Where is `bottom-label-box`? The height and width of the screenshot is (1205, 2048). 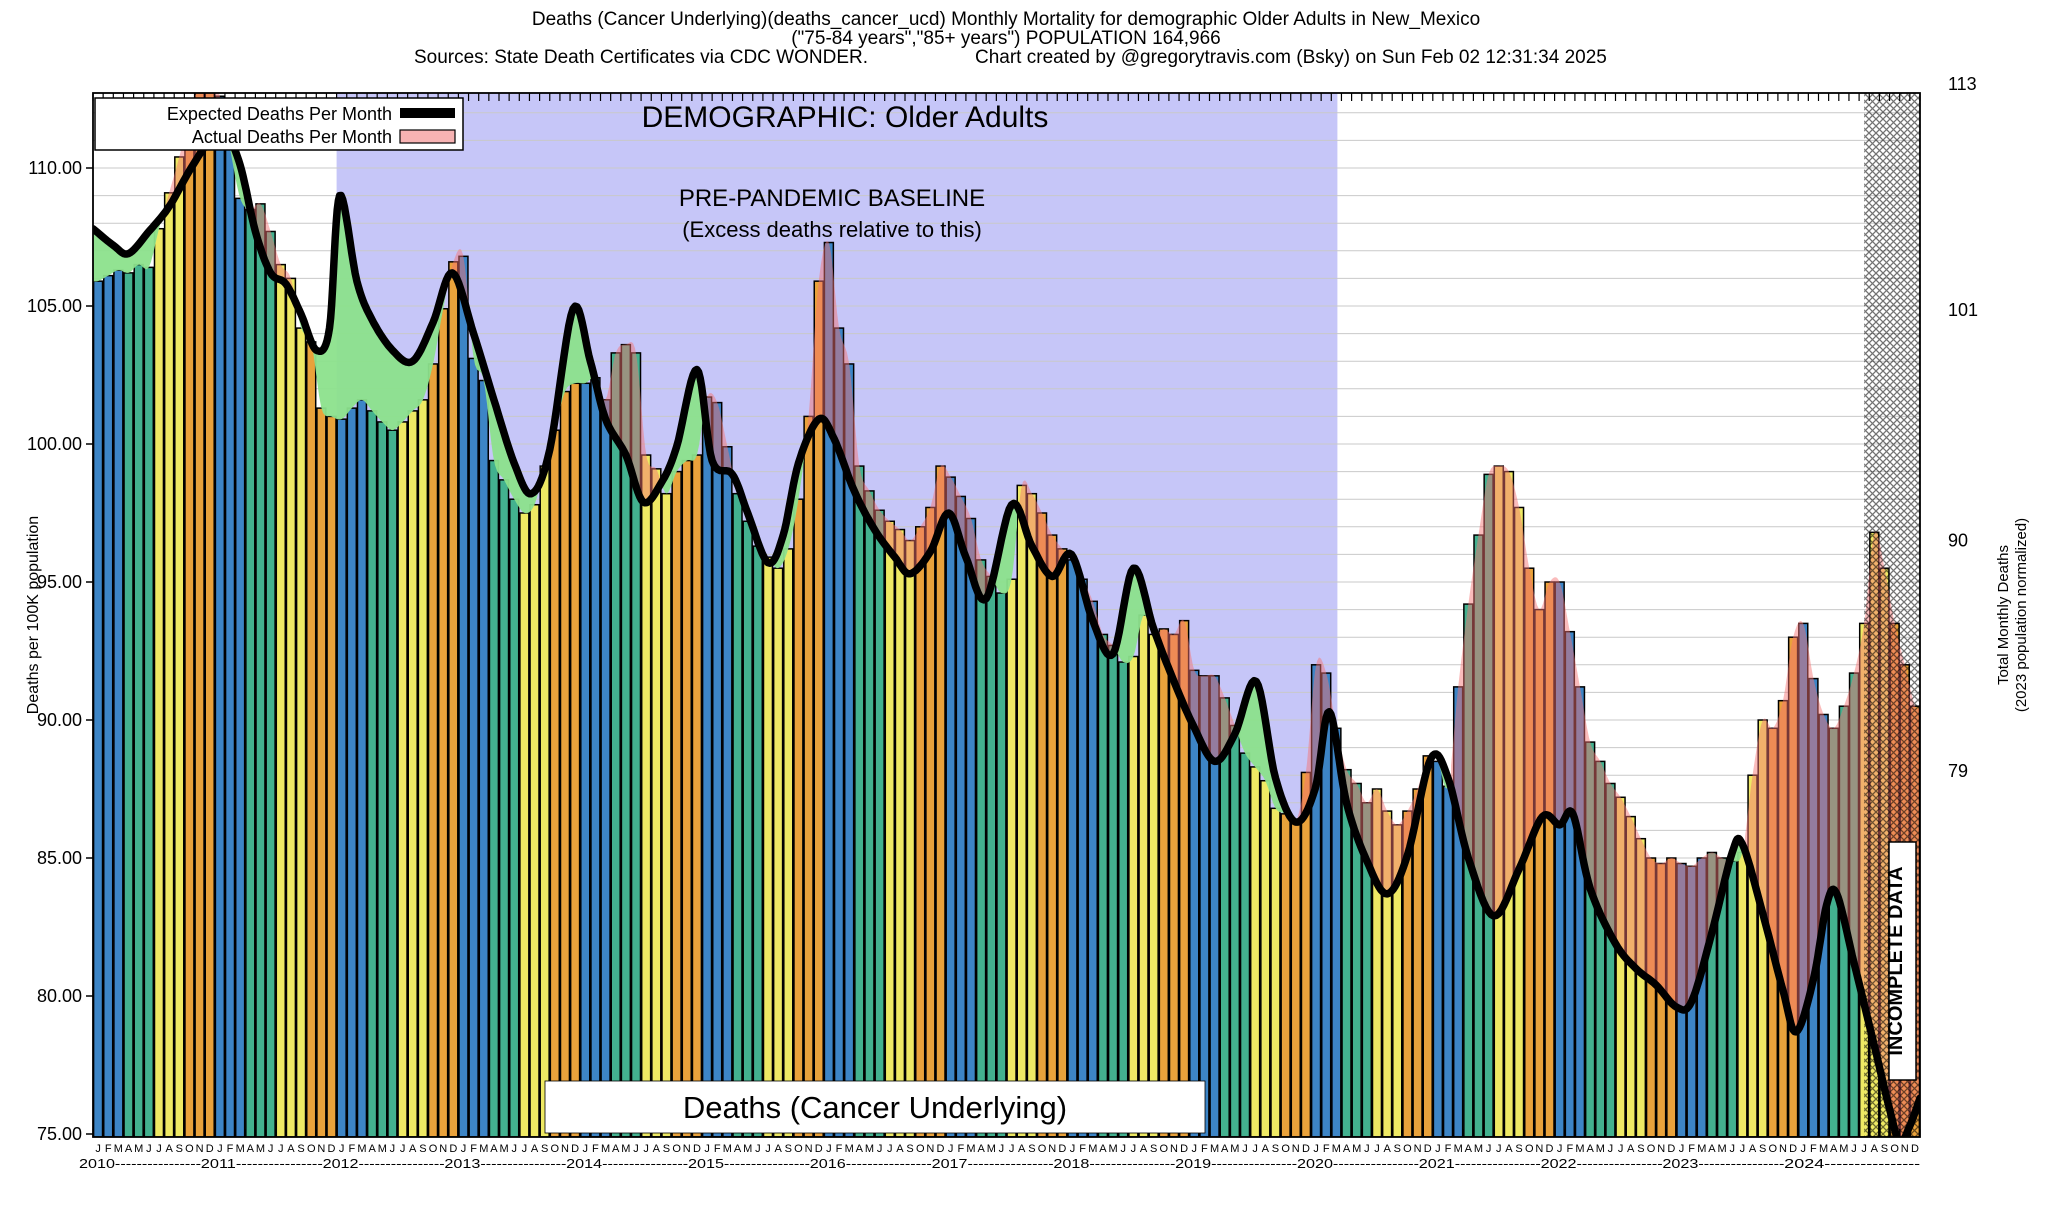
bottom-label-box is located at coordinates (875, 1107).